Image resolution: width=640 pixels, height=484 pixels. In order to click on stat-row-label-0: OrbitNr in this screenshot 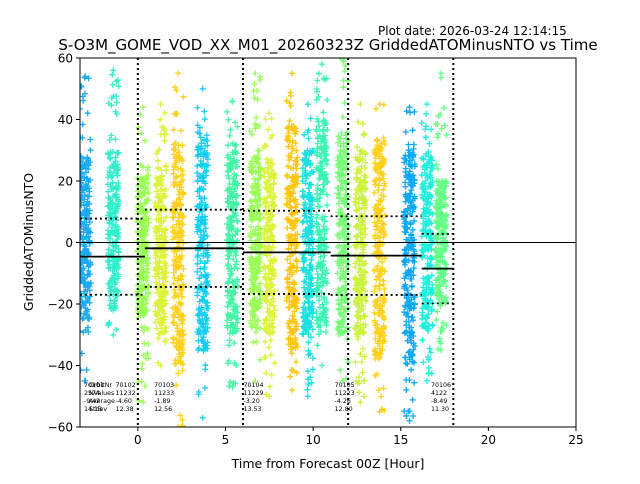, I will do `click(100, 385)`.